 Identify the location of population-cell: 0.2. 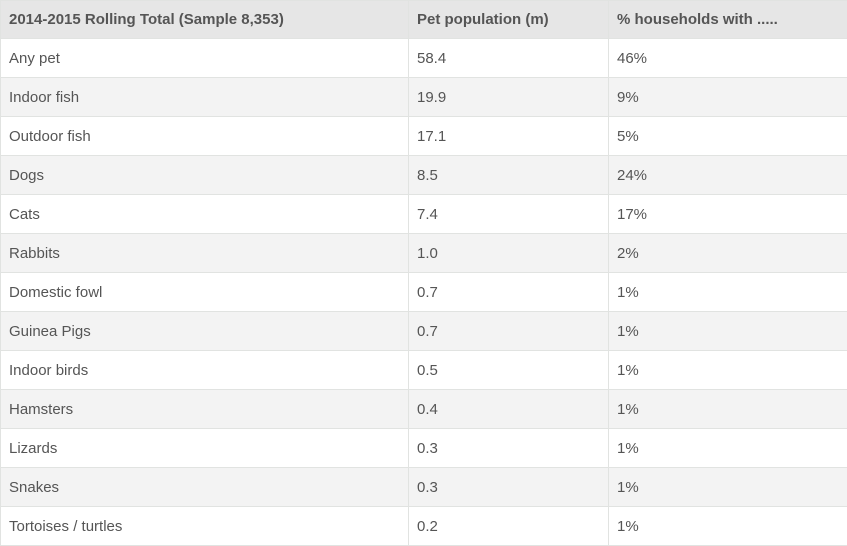
(508, 526).